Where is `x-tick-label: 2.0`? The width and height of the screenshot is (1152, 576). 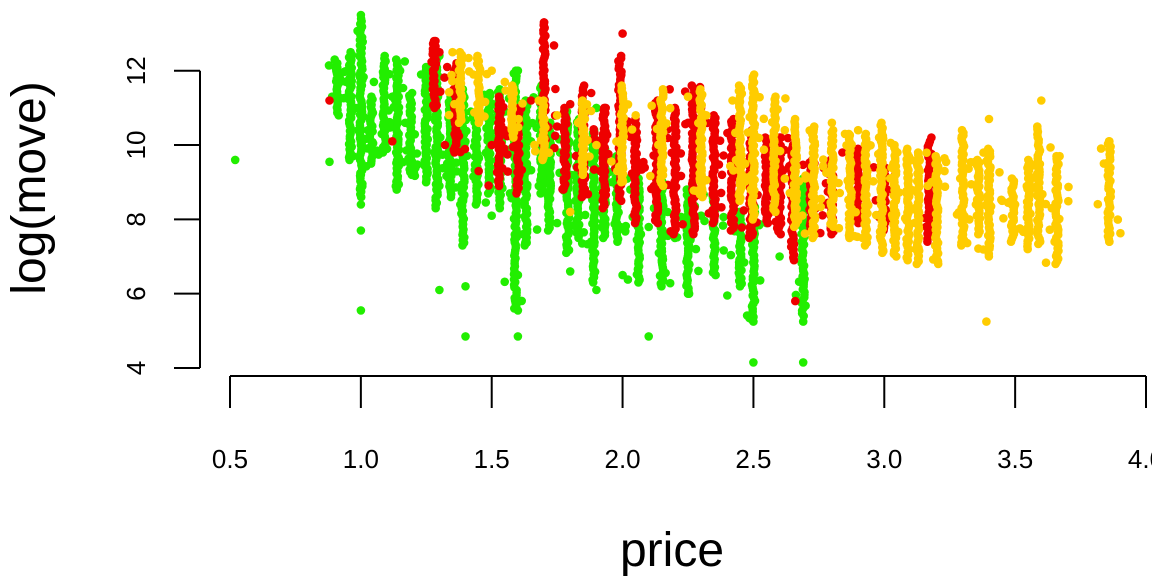
x-tick-label: 2.0 is located at coordinates (622, 459).